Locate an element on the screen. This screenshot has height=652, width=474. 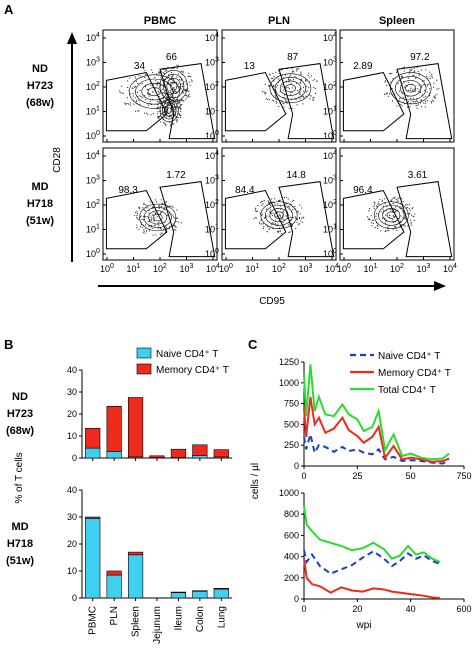
x-tick-label: 102 is located at coordinates (397, 268).